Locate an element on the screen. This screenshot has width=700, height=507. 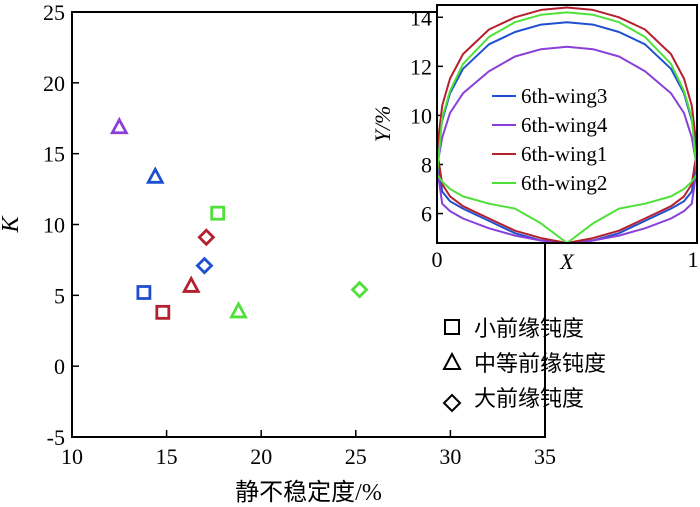
main-data-points is located at coordinates (239, 218).